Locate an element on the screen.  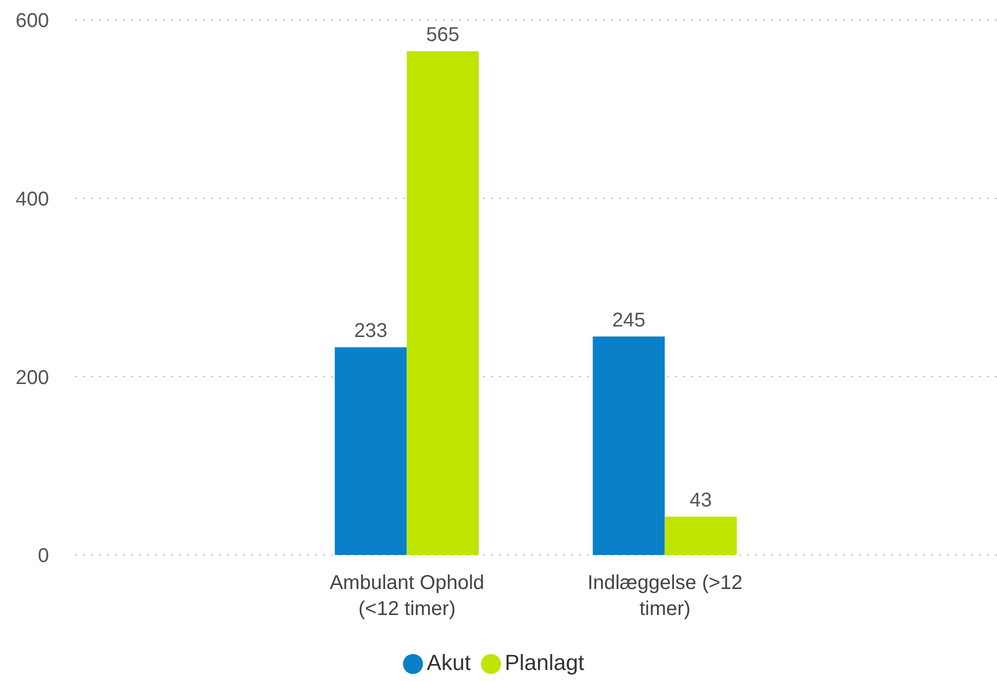
x-tick-label: Ambulant Ophold (<12 timer) is located at coordinates (407, 596).